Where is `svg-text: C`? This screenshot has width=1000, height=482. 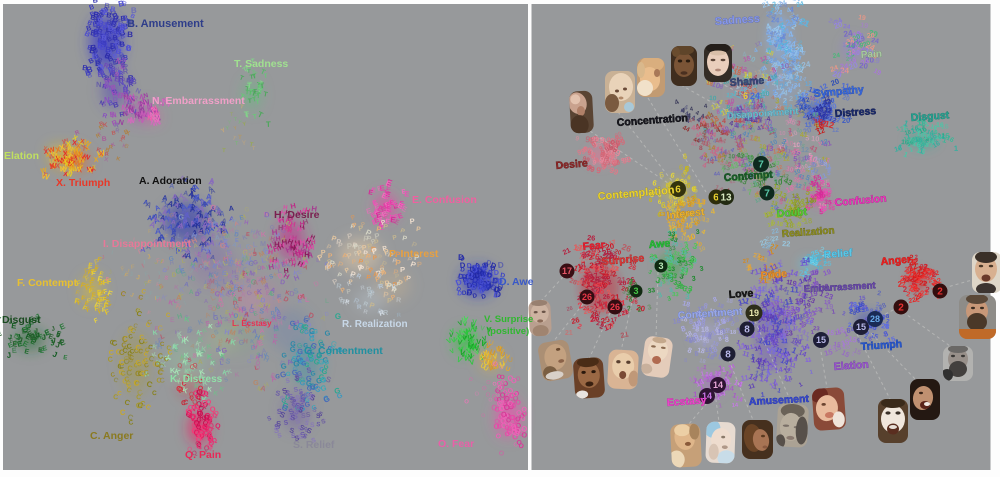 svg-text: C is located at coordinates (183, 403).